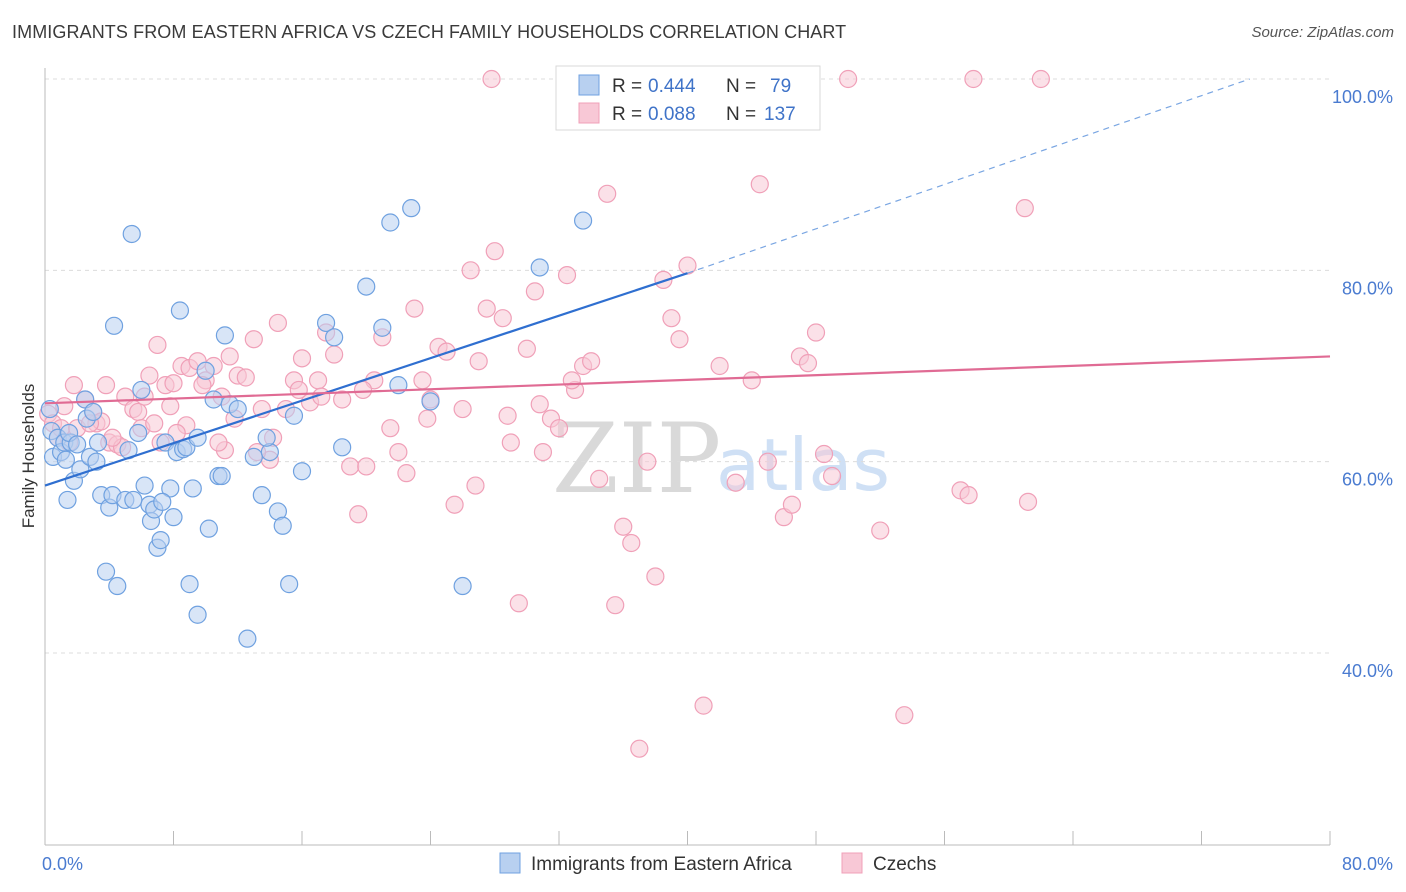  What do you see at coordinates (1367, 480) in the screenshot?
I see `y-tick-label: 60.0%` at bounding box center [1367, 480].